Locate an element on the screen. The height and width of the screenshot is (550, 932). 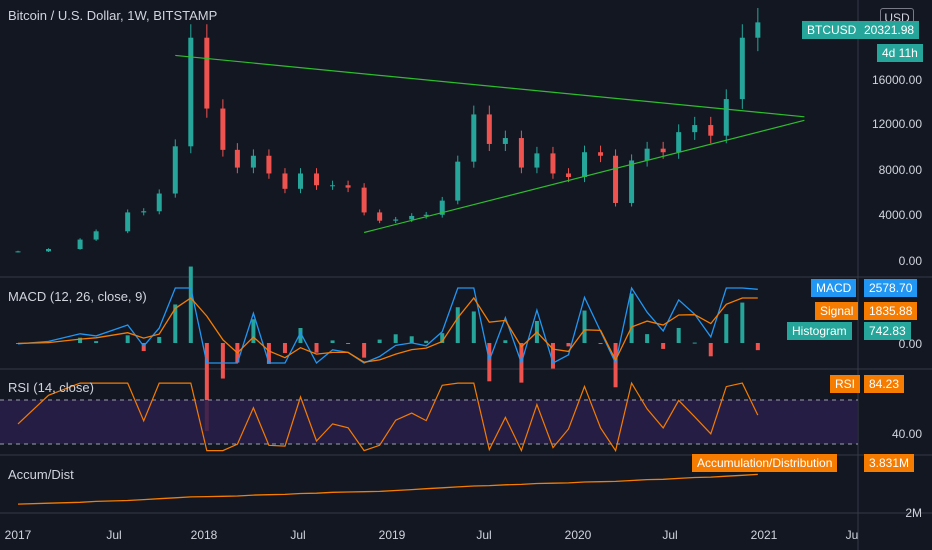
x-tick-2021: 2021 is located at coordinates (764, 535).